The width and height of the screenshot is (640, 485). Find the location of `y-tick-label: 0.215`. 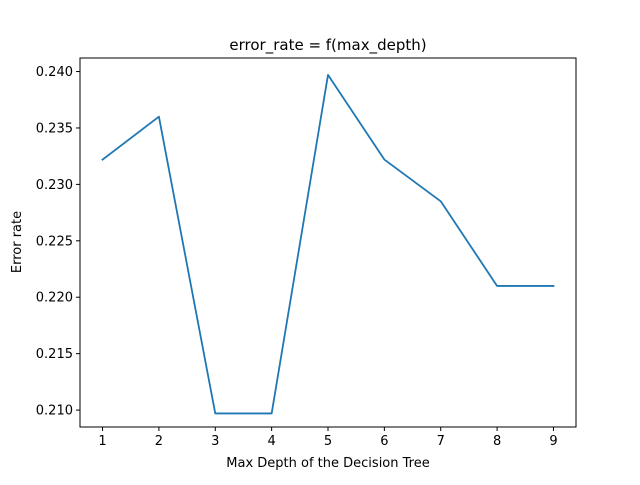

y-tick-label: 0.215 is located at coordinates (54, 354).